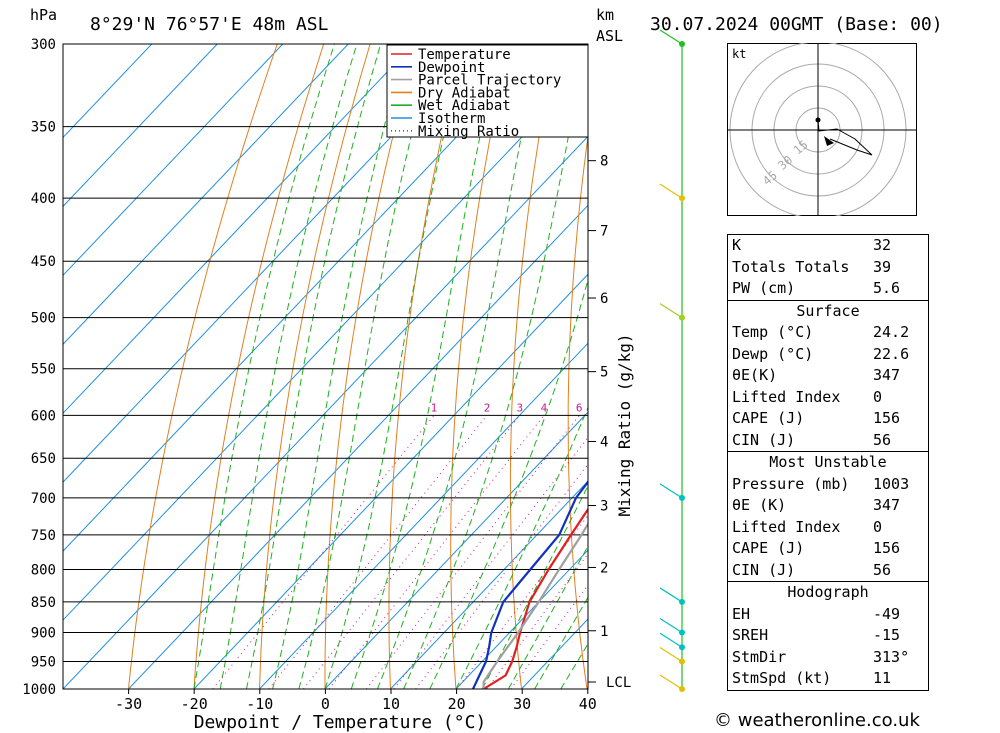 This screenshot has width=1000, height=733. What do you see at coordinates (604, 299) in the screenshot?
I see `height-tick-label: 6` at bounding box center [604, 299].